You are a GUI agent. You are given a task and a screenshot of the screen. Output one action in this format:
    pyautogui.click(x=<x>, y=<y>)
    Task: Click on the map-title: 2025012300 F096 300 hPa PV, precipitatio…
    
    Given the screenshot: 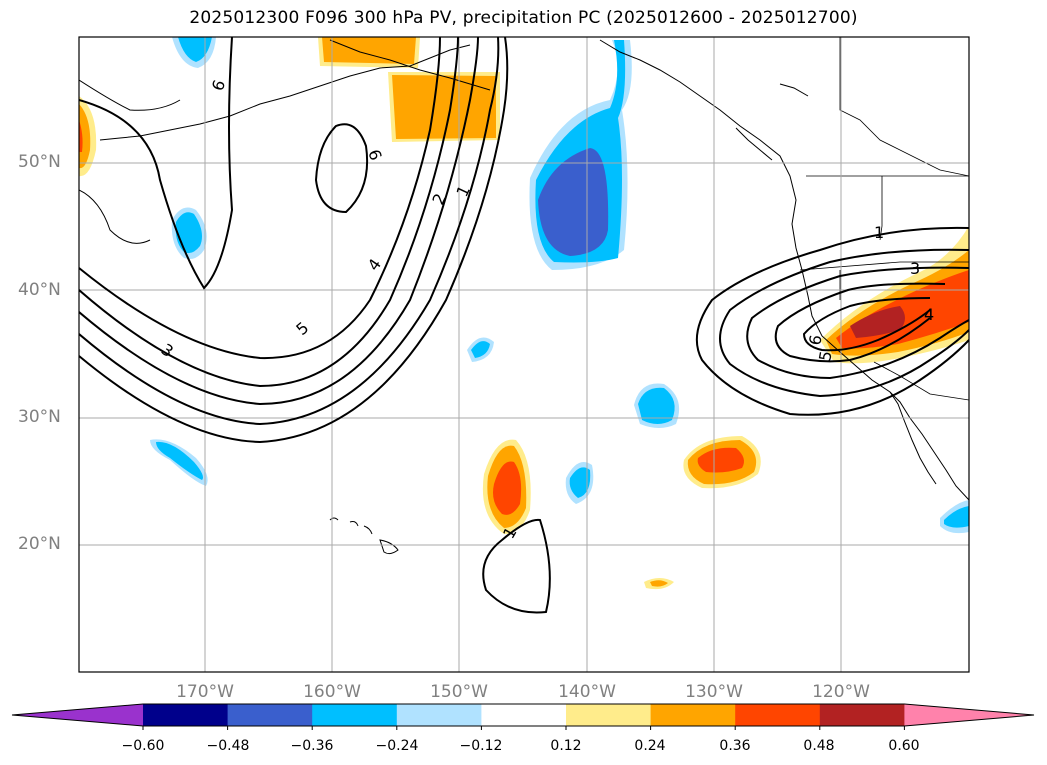 What is the action you would take?
    pyautogui.click(x=523, y=18)
    